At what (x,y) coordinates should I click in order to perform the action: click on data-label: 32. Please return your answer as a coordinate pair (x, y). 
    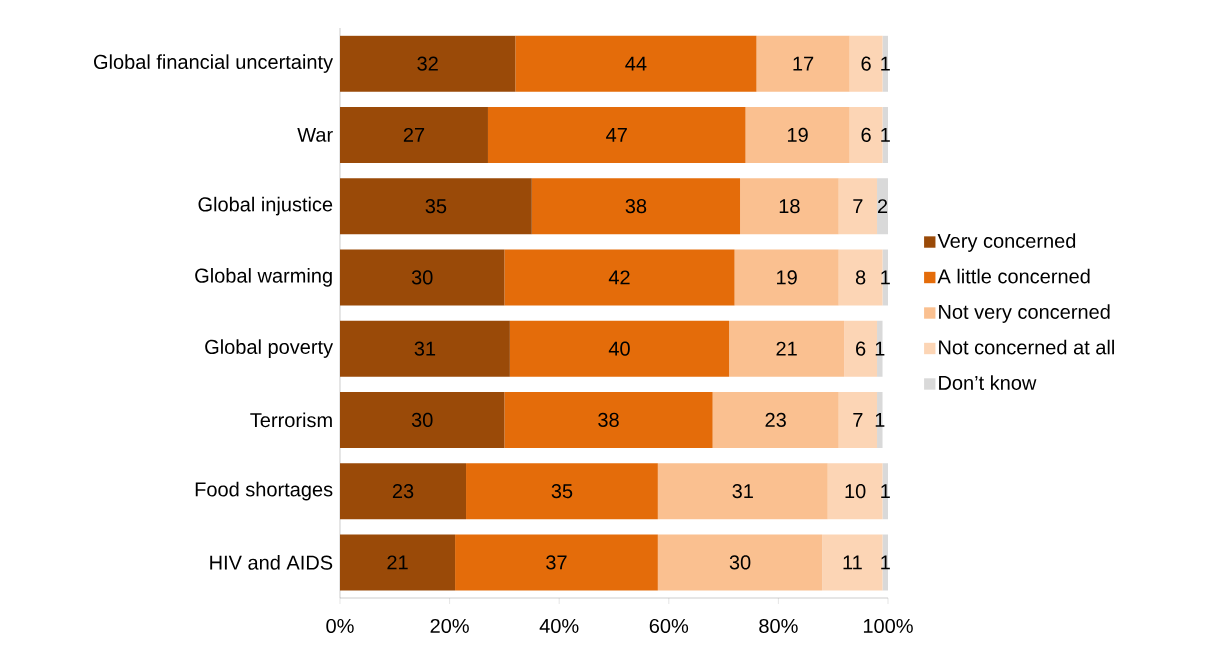
    Looking at the image, I should click on (427, 63).